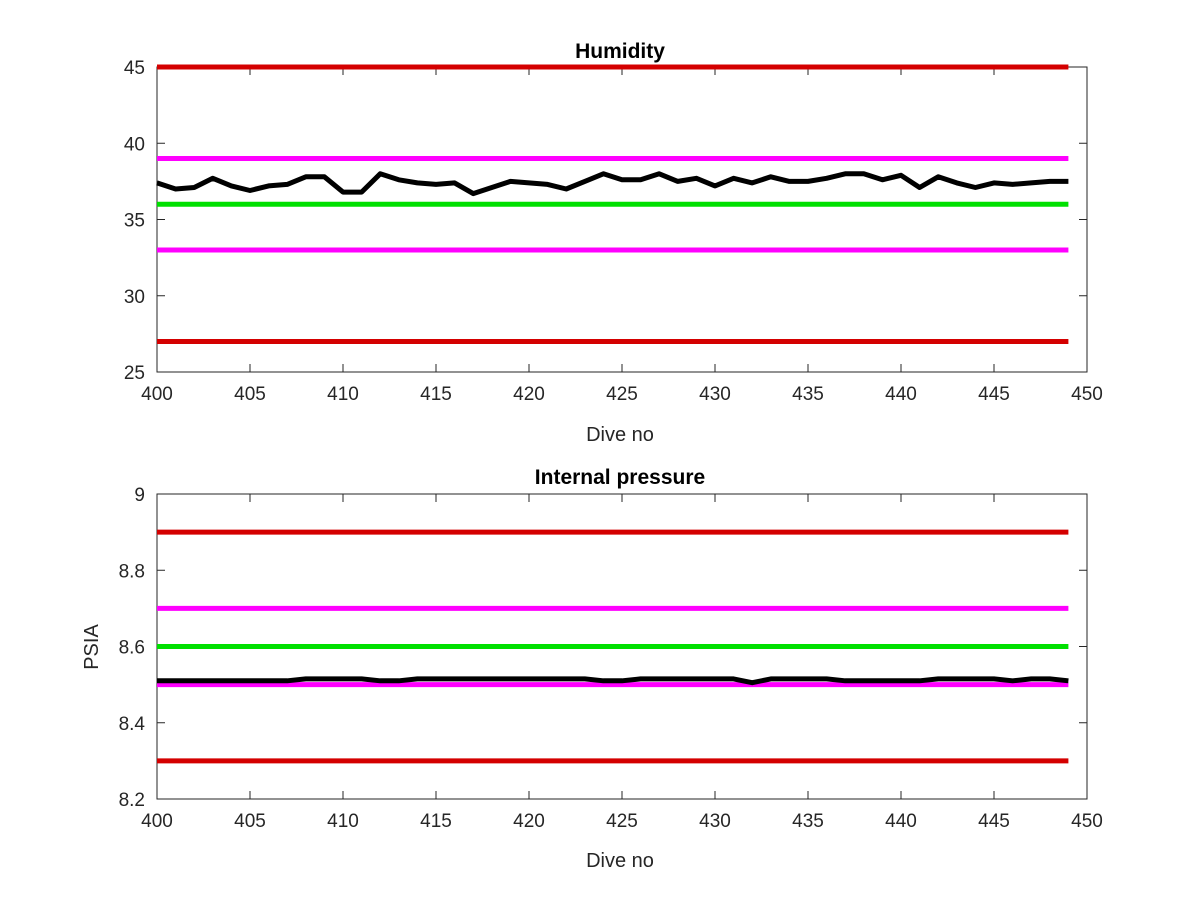  Describe the element at coordinates (132, 724) in the screenshot. I see `y-tick-label: 8.4` at that location.